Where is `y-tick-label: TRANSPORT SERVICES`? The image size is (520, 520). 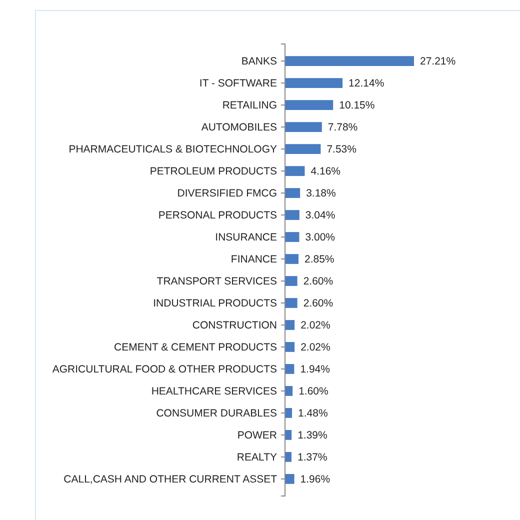 y-tick-label: TRANSPORT SERVICES is located at coordinates (216, 281).